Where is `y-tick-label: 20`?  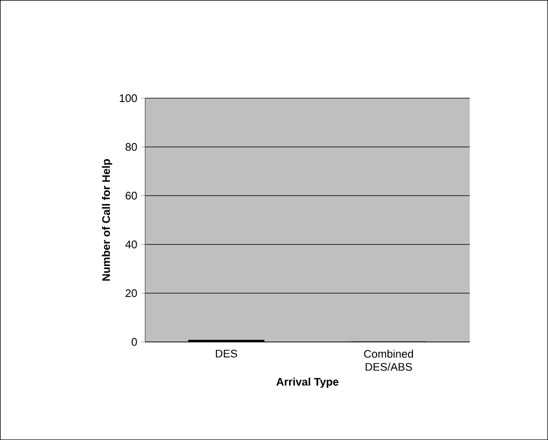
y-tick-label: 20 is located at coordinates (131, 293).